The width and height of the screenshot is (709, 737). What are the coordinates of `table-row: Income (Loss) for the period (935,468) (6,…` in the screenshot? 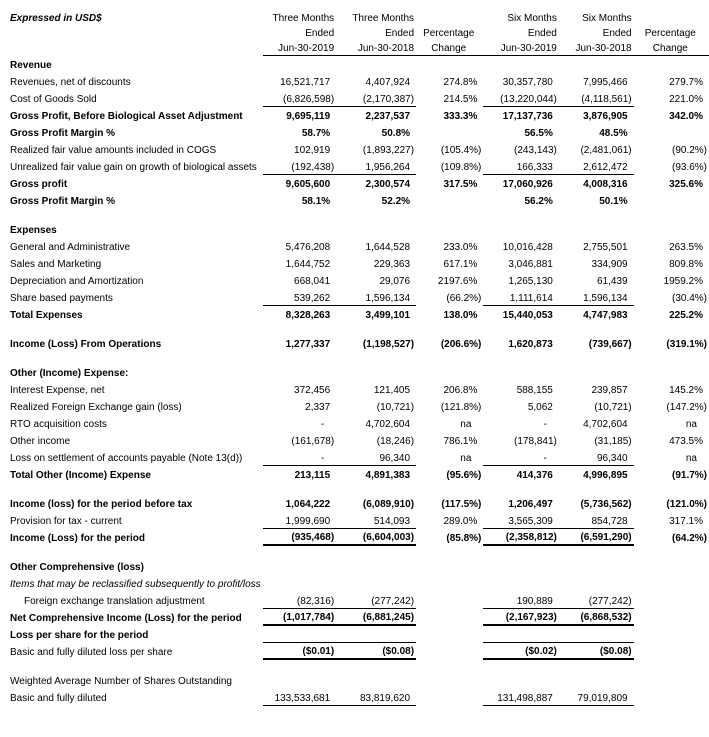 It's located at (359, 537).